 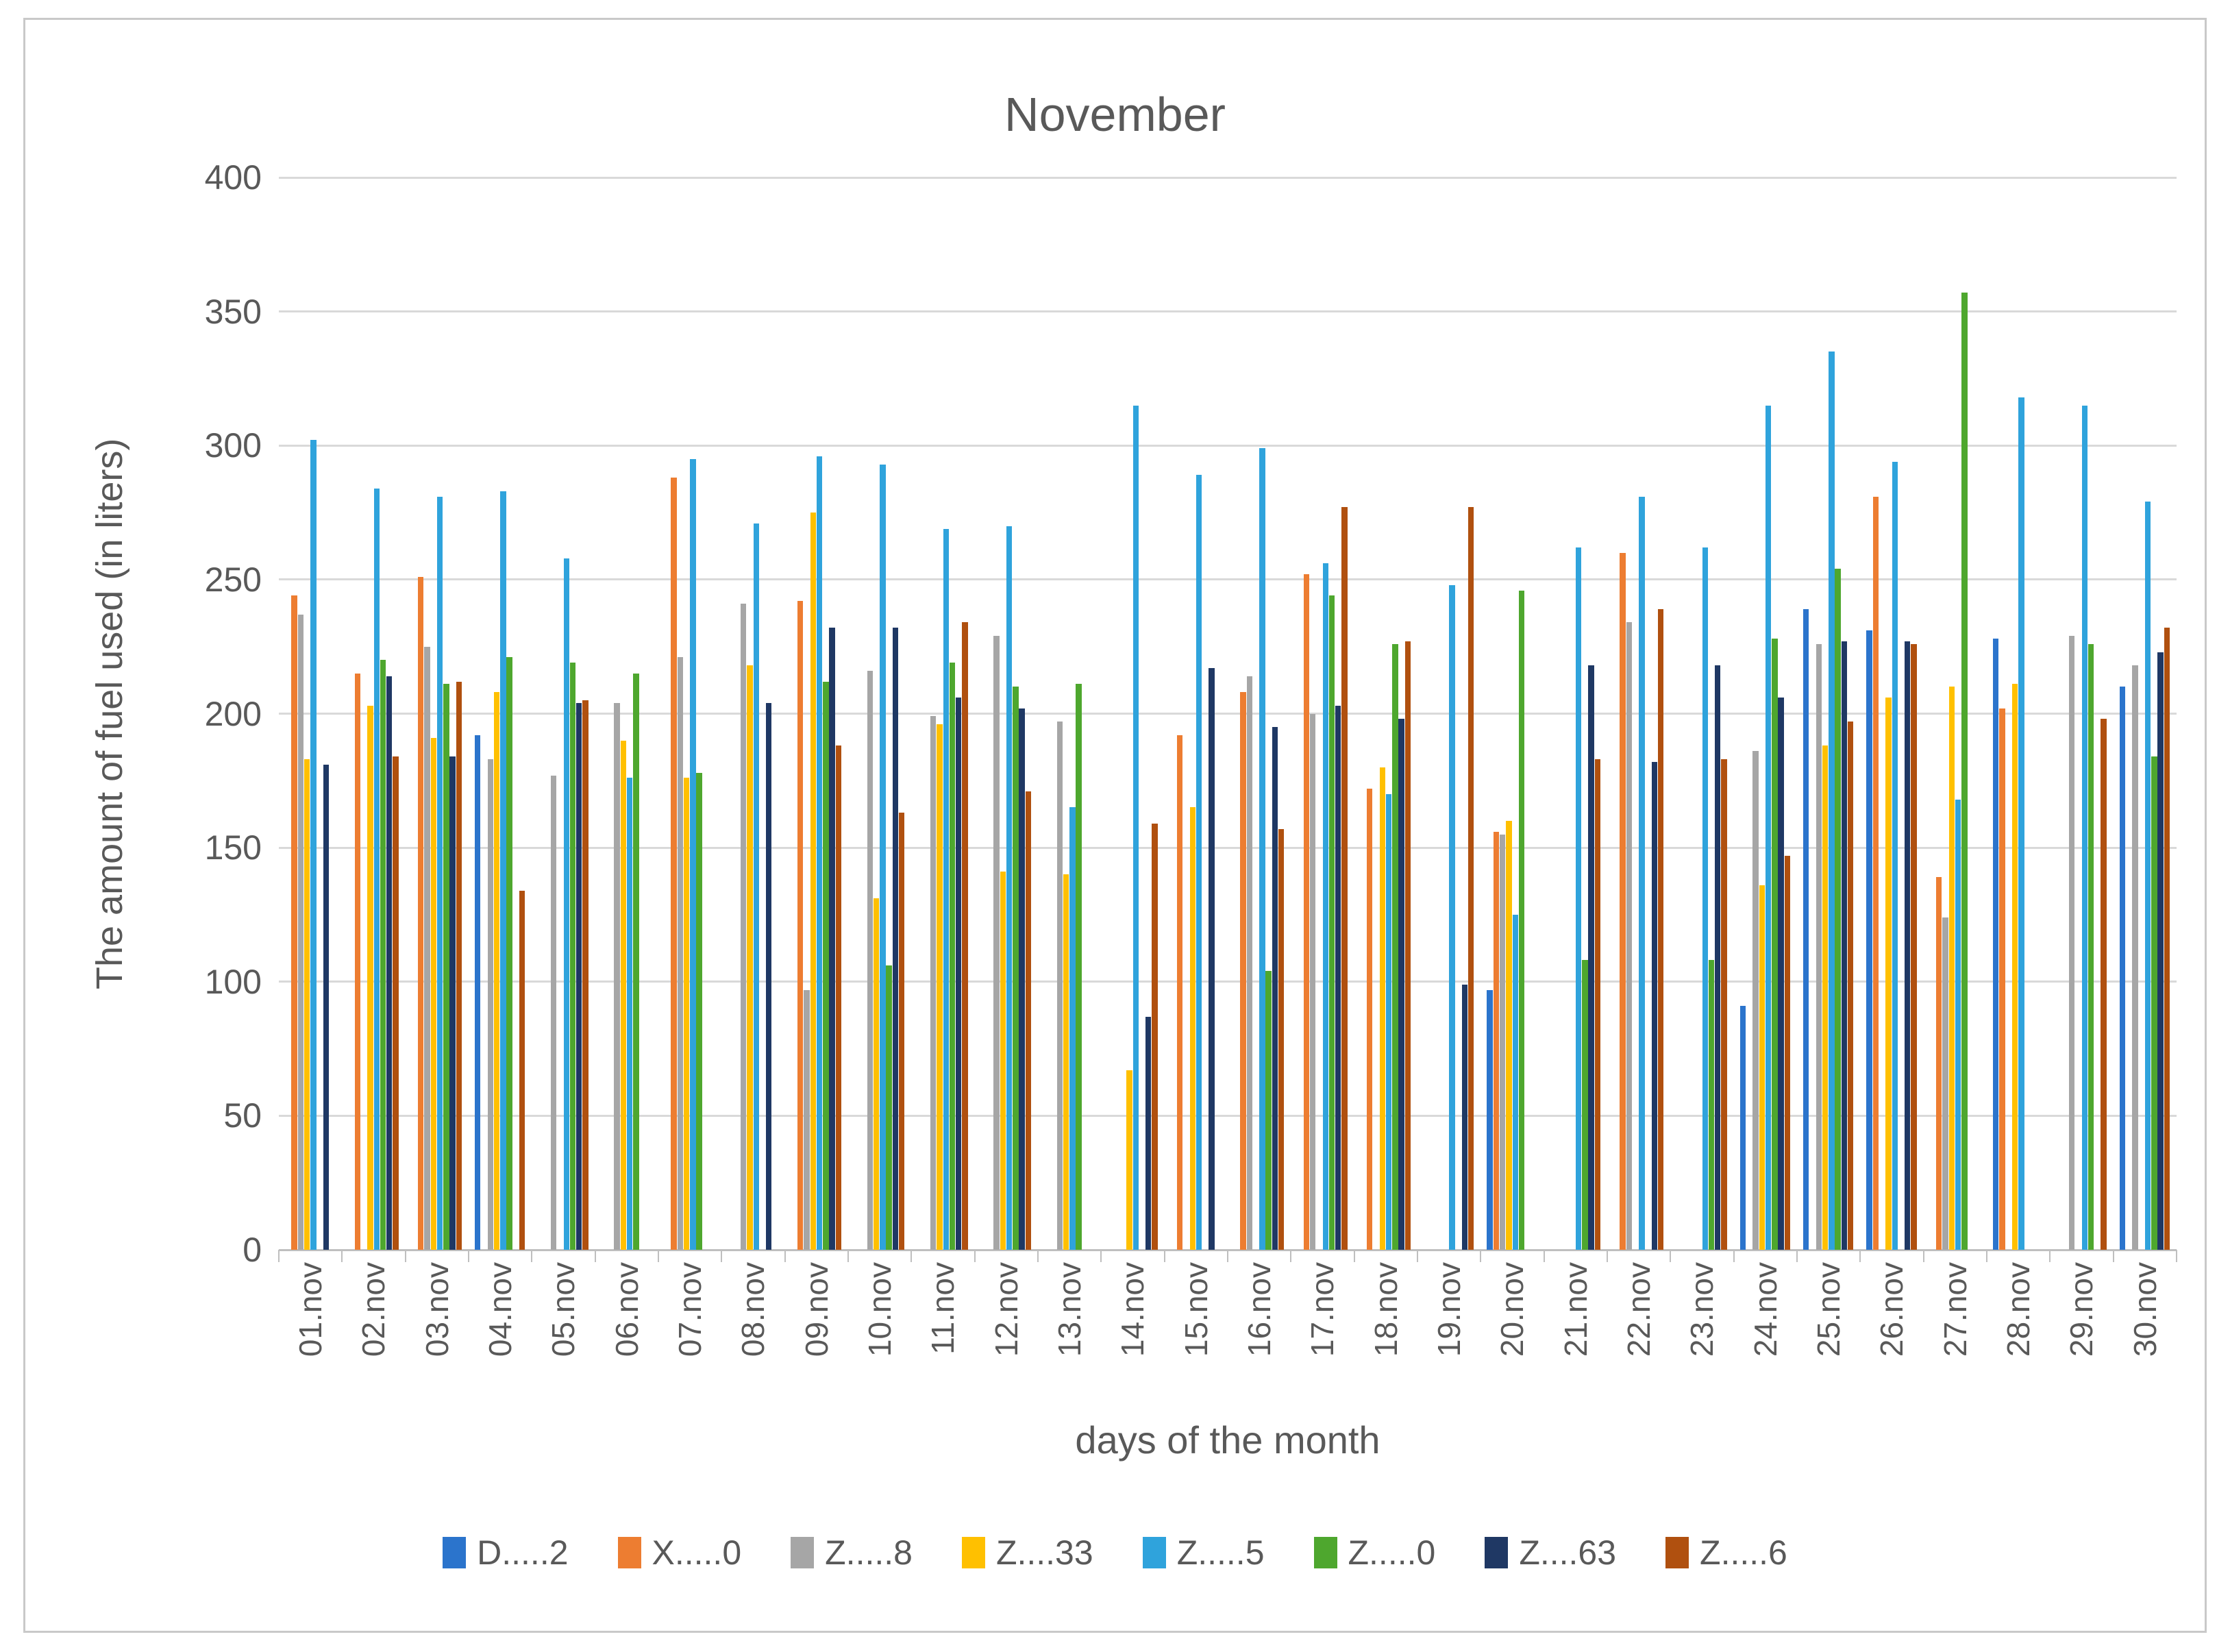 I want to click on bar-10.nov-Z.....6, so click(x=902, y=1031).